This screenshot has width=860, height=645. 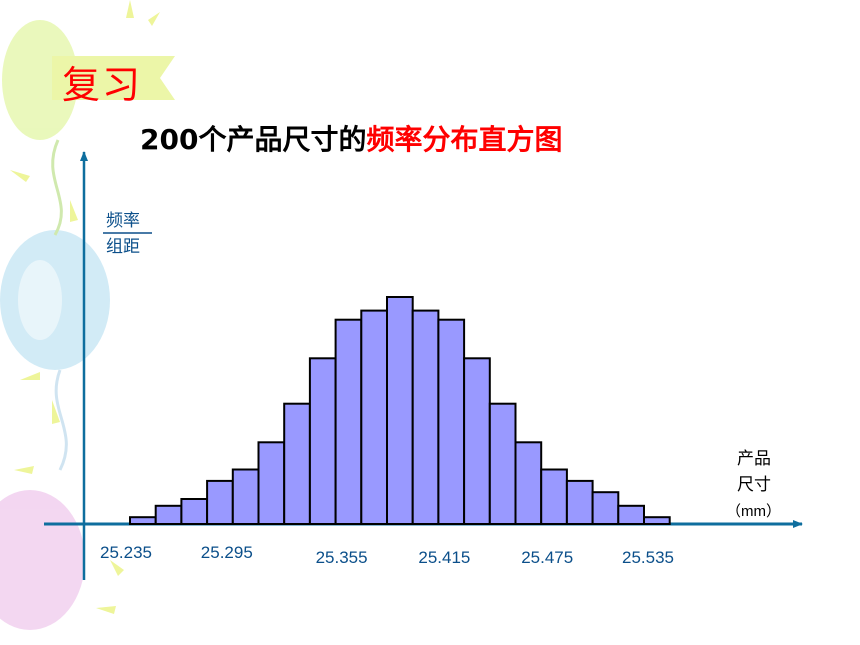 I want to click on x-axis-label-line-2: 尺寸, so click(x=754, y=484).